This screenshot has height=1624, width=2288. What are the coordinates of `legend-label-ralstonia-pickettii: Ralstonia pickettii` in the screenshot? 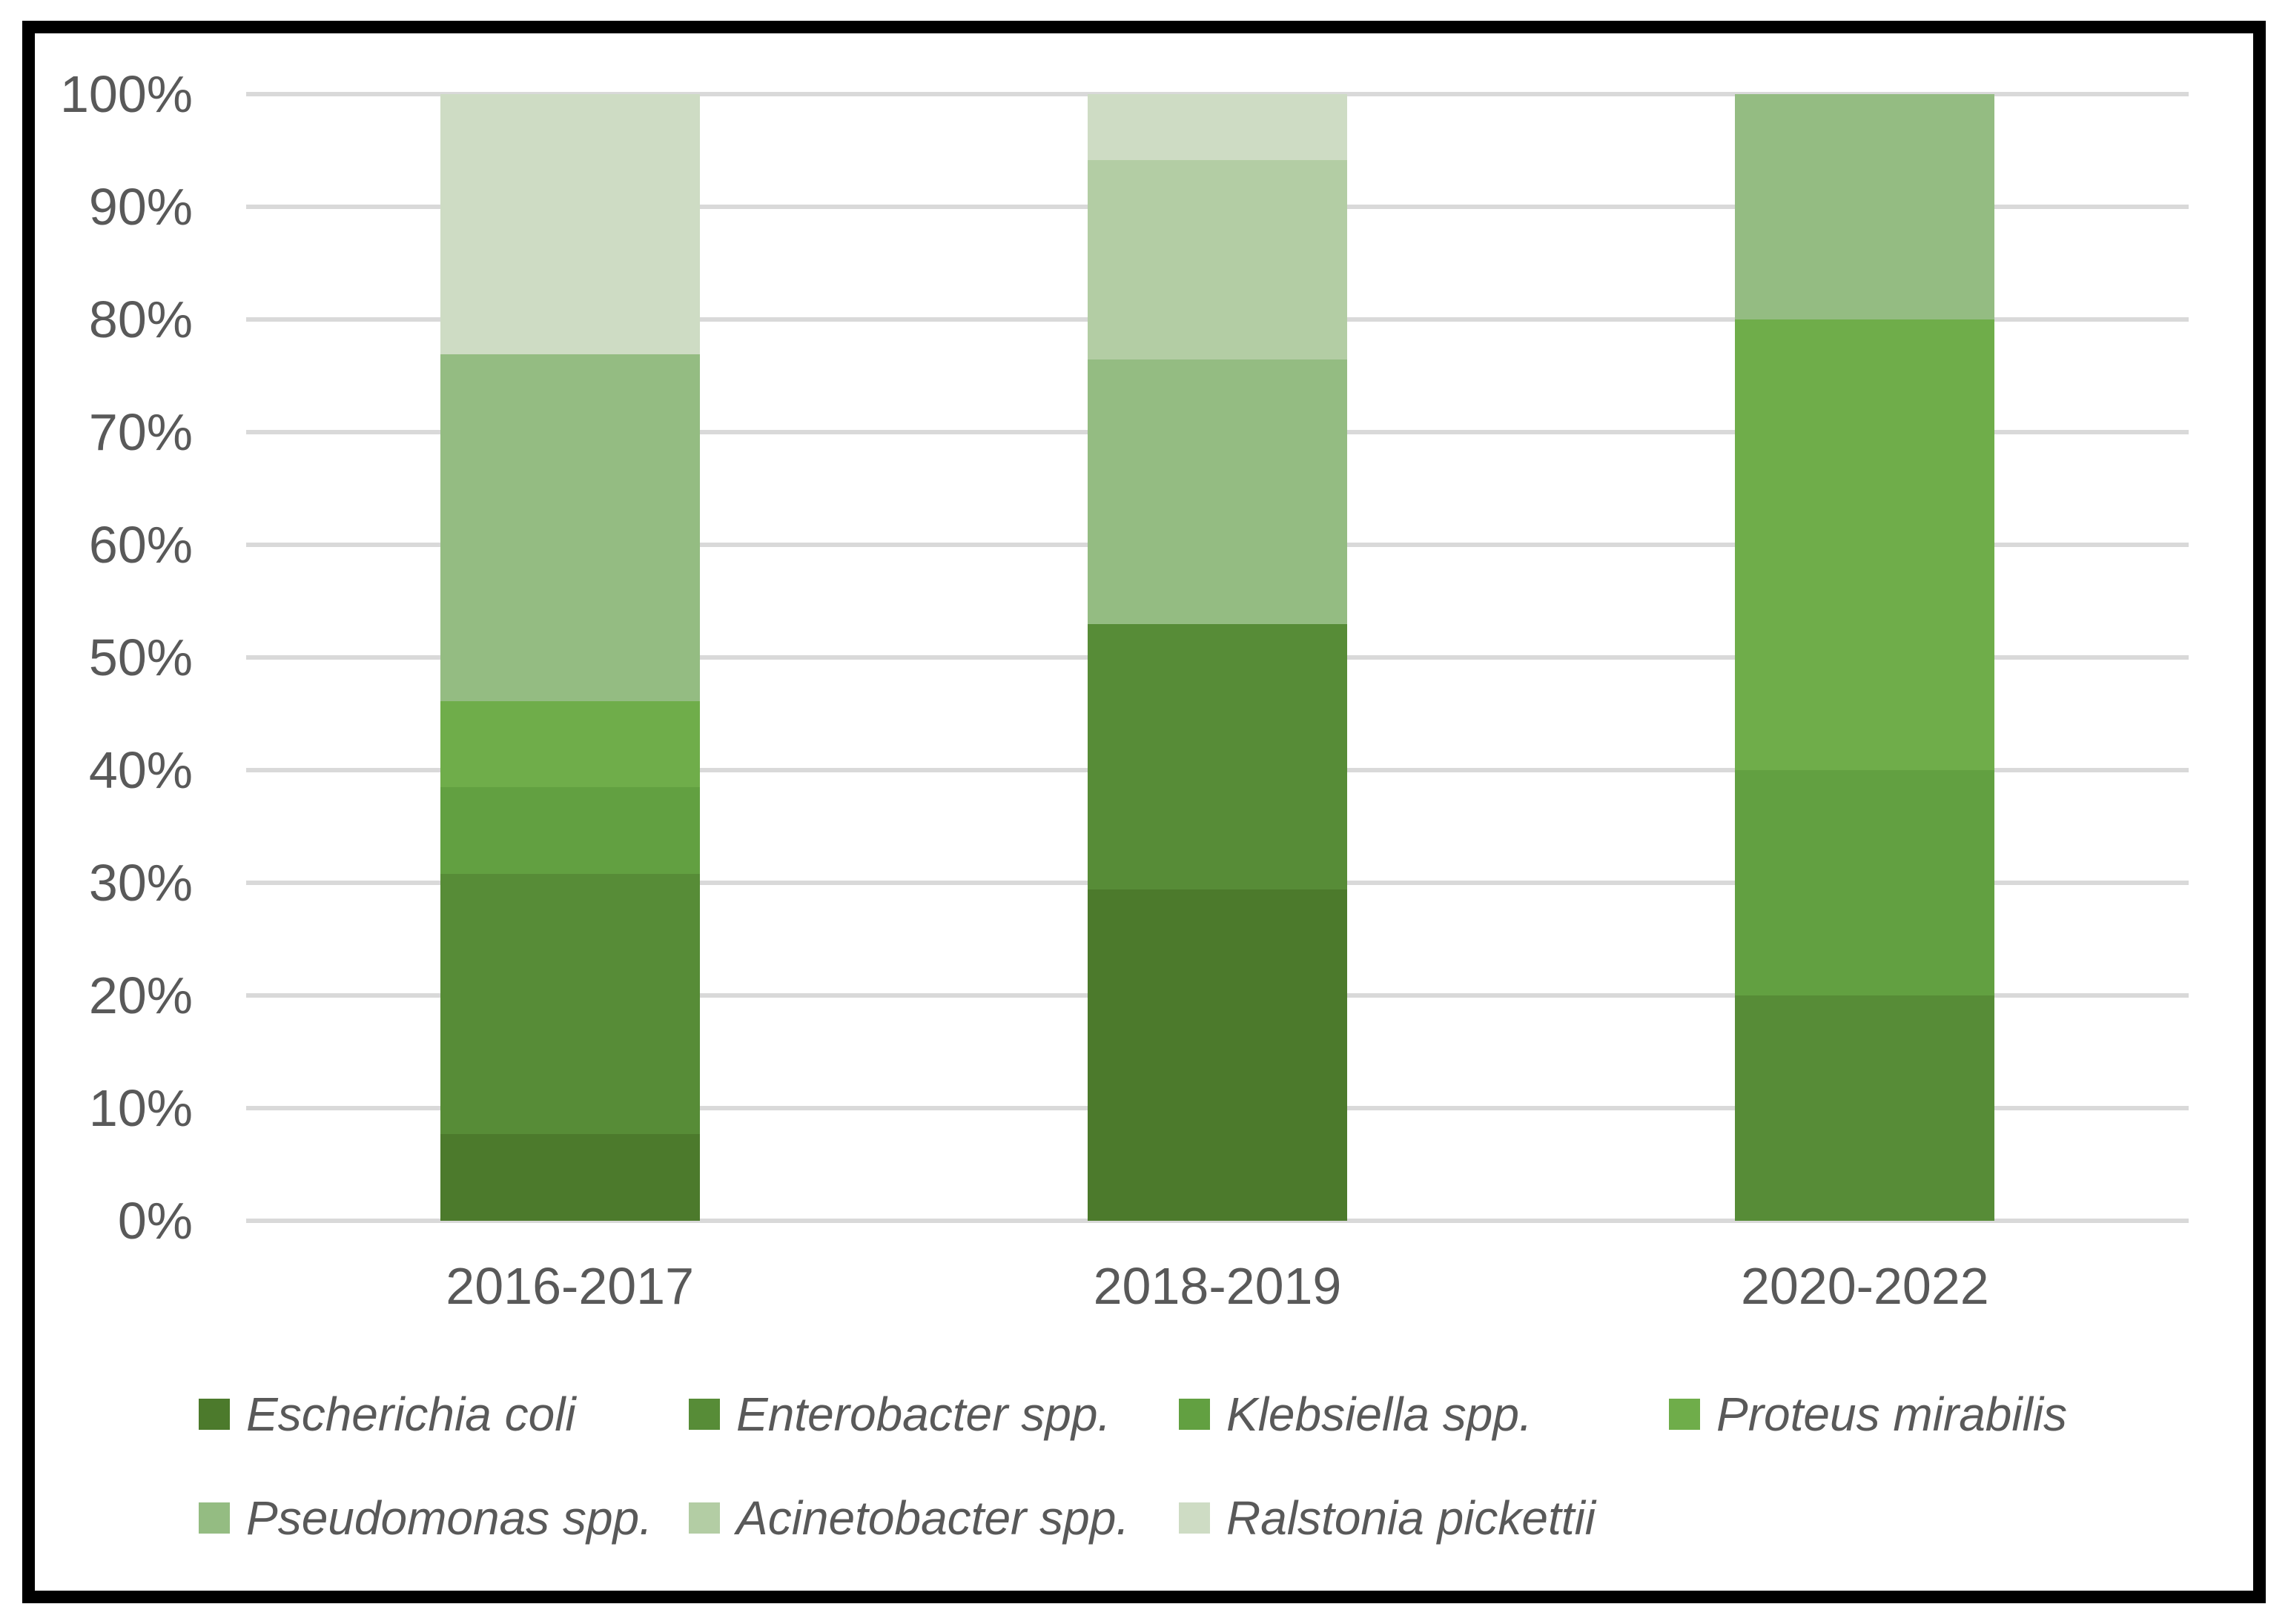 It's located at (1411, 1518).